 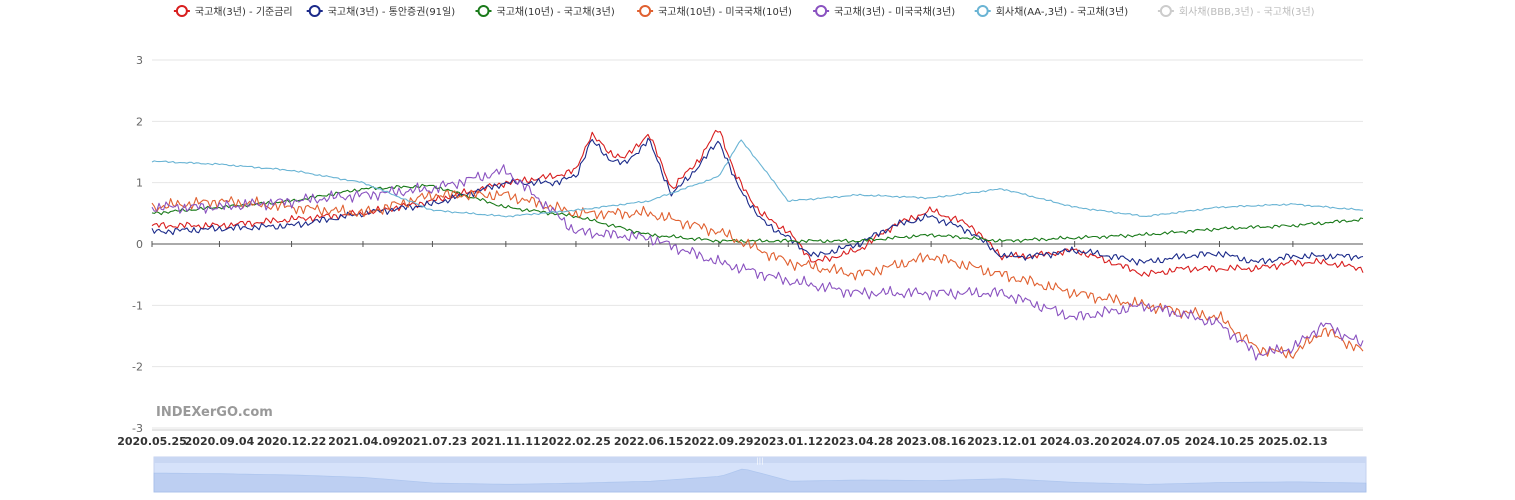 I want to click on x-tick-label: 2023.04.28, so click(x=859, y=441).